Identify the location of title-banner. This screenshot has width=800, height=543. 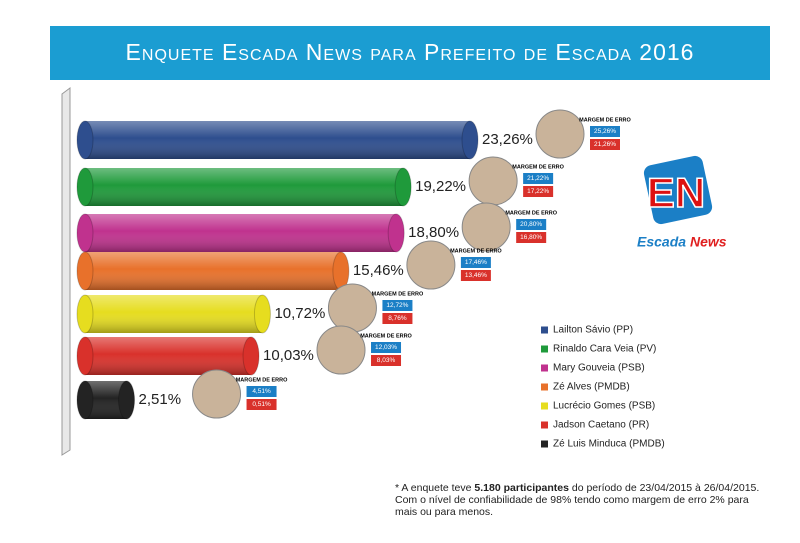
(410, 53).